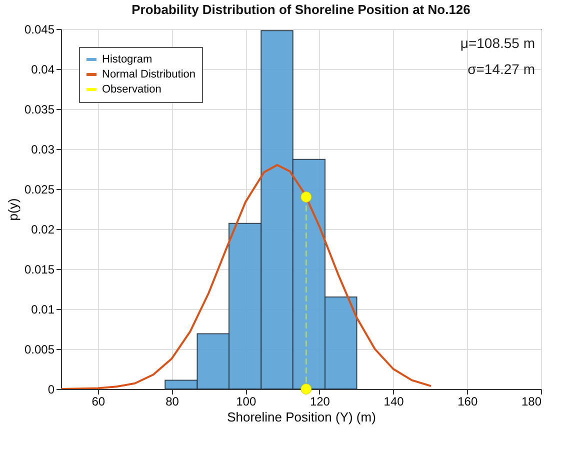  Describe the element at coordinates (39, 109) in the screenshot. I see `y-tick-label: 0.035` at that location.